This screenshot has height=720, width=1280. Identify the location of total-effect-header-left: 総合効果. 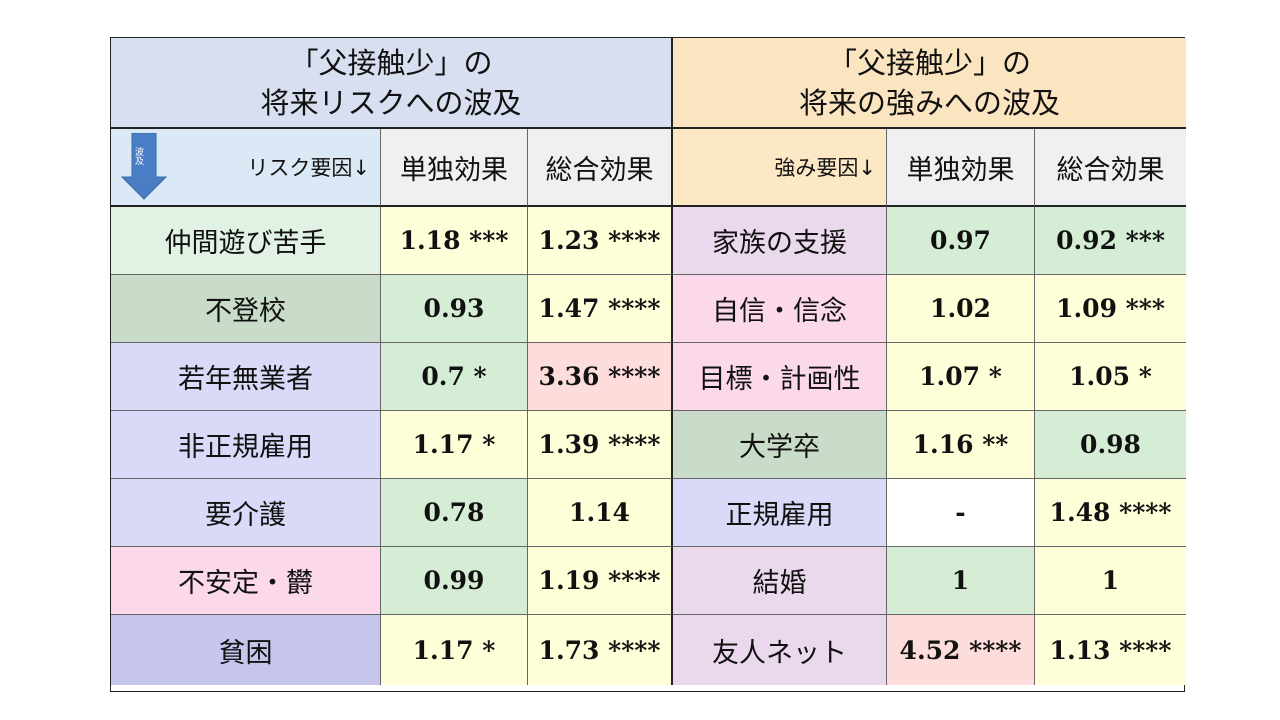
(600, 168).